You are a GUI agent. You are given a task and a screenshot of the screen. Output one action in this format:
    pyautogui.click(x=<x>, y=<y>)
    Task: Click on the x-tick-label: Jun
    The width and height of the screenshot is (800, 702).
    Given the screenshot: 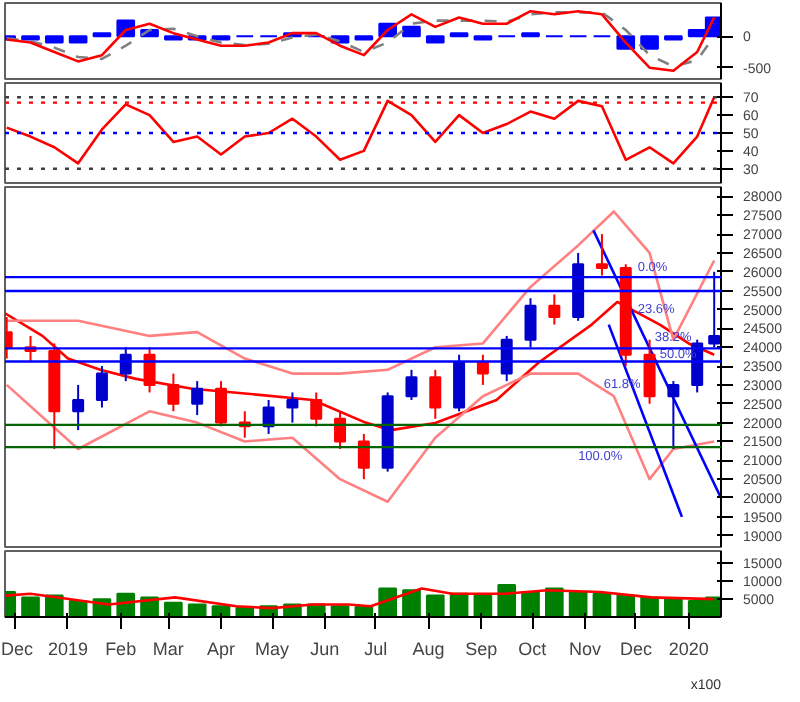 What is the action you would take?
    pyautogui.click(x=325, y=649)
    